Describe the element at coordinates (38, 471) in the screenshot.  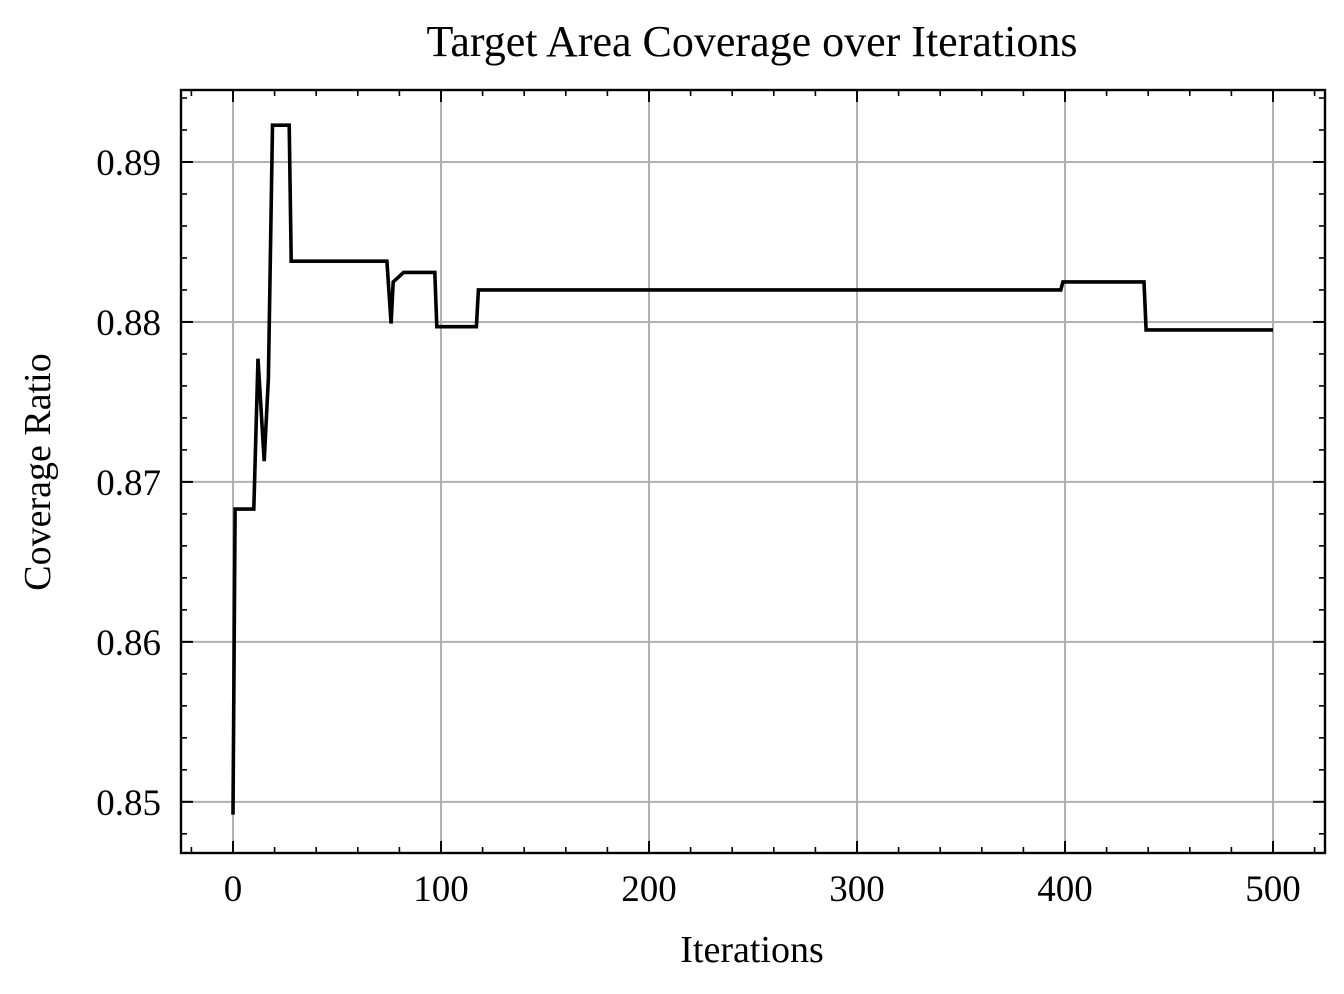
I see `y-axis-label: Coverage Ratio` at that location.